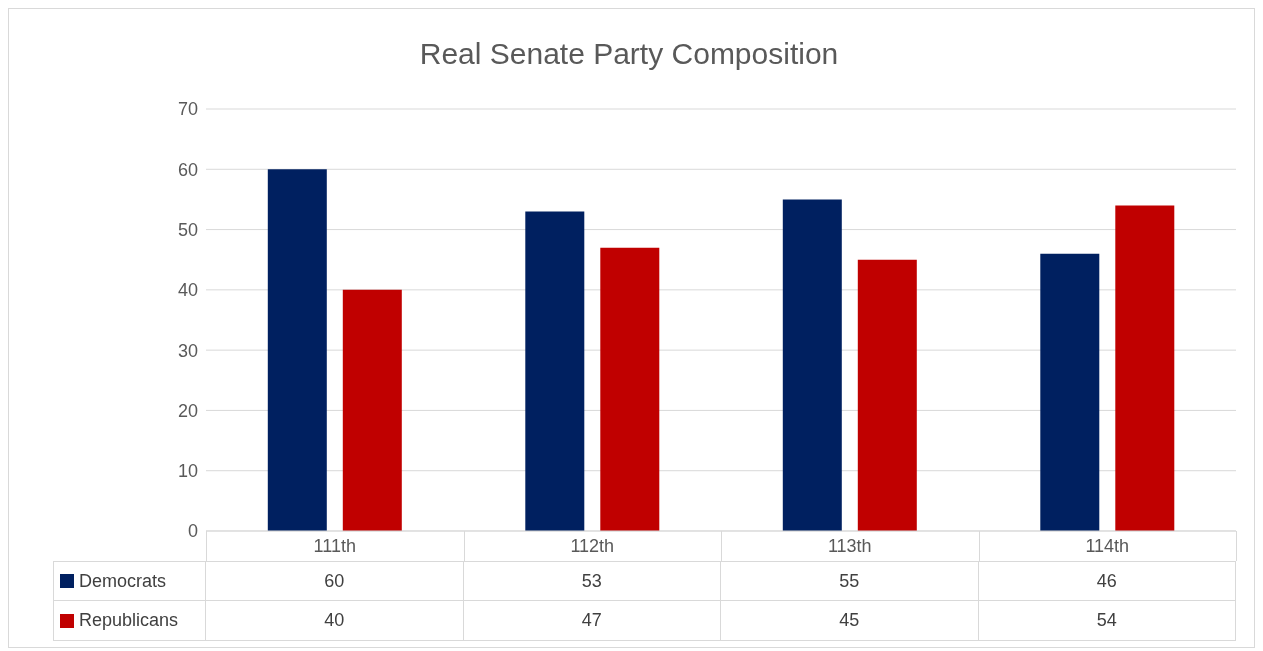 This screenshot has height=651, width=1263. I want to click on y-tick-label: 60, so click(187, 169).